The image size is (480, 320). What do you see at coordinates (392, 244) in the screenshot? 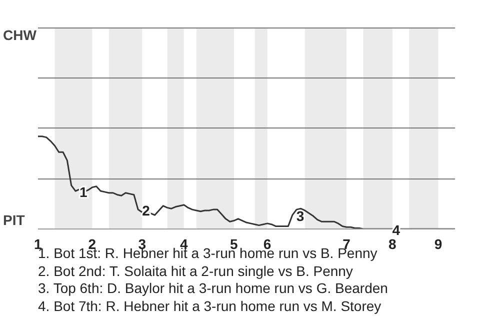
I see `x-tick-label: 8` at bounding box center [392, 244].